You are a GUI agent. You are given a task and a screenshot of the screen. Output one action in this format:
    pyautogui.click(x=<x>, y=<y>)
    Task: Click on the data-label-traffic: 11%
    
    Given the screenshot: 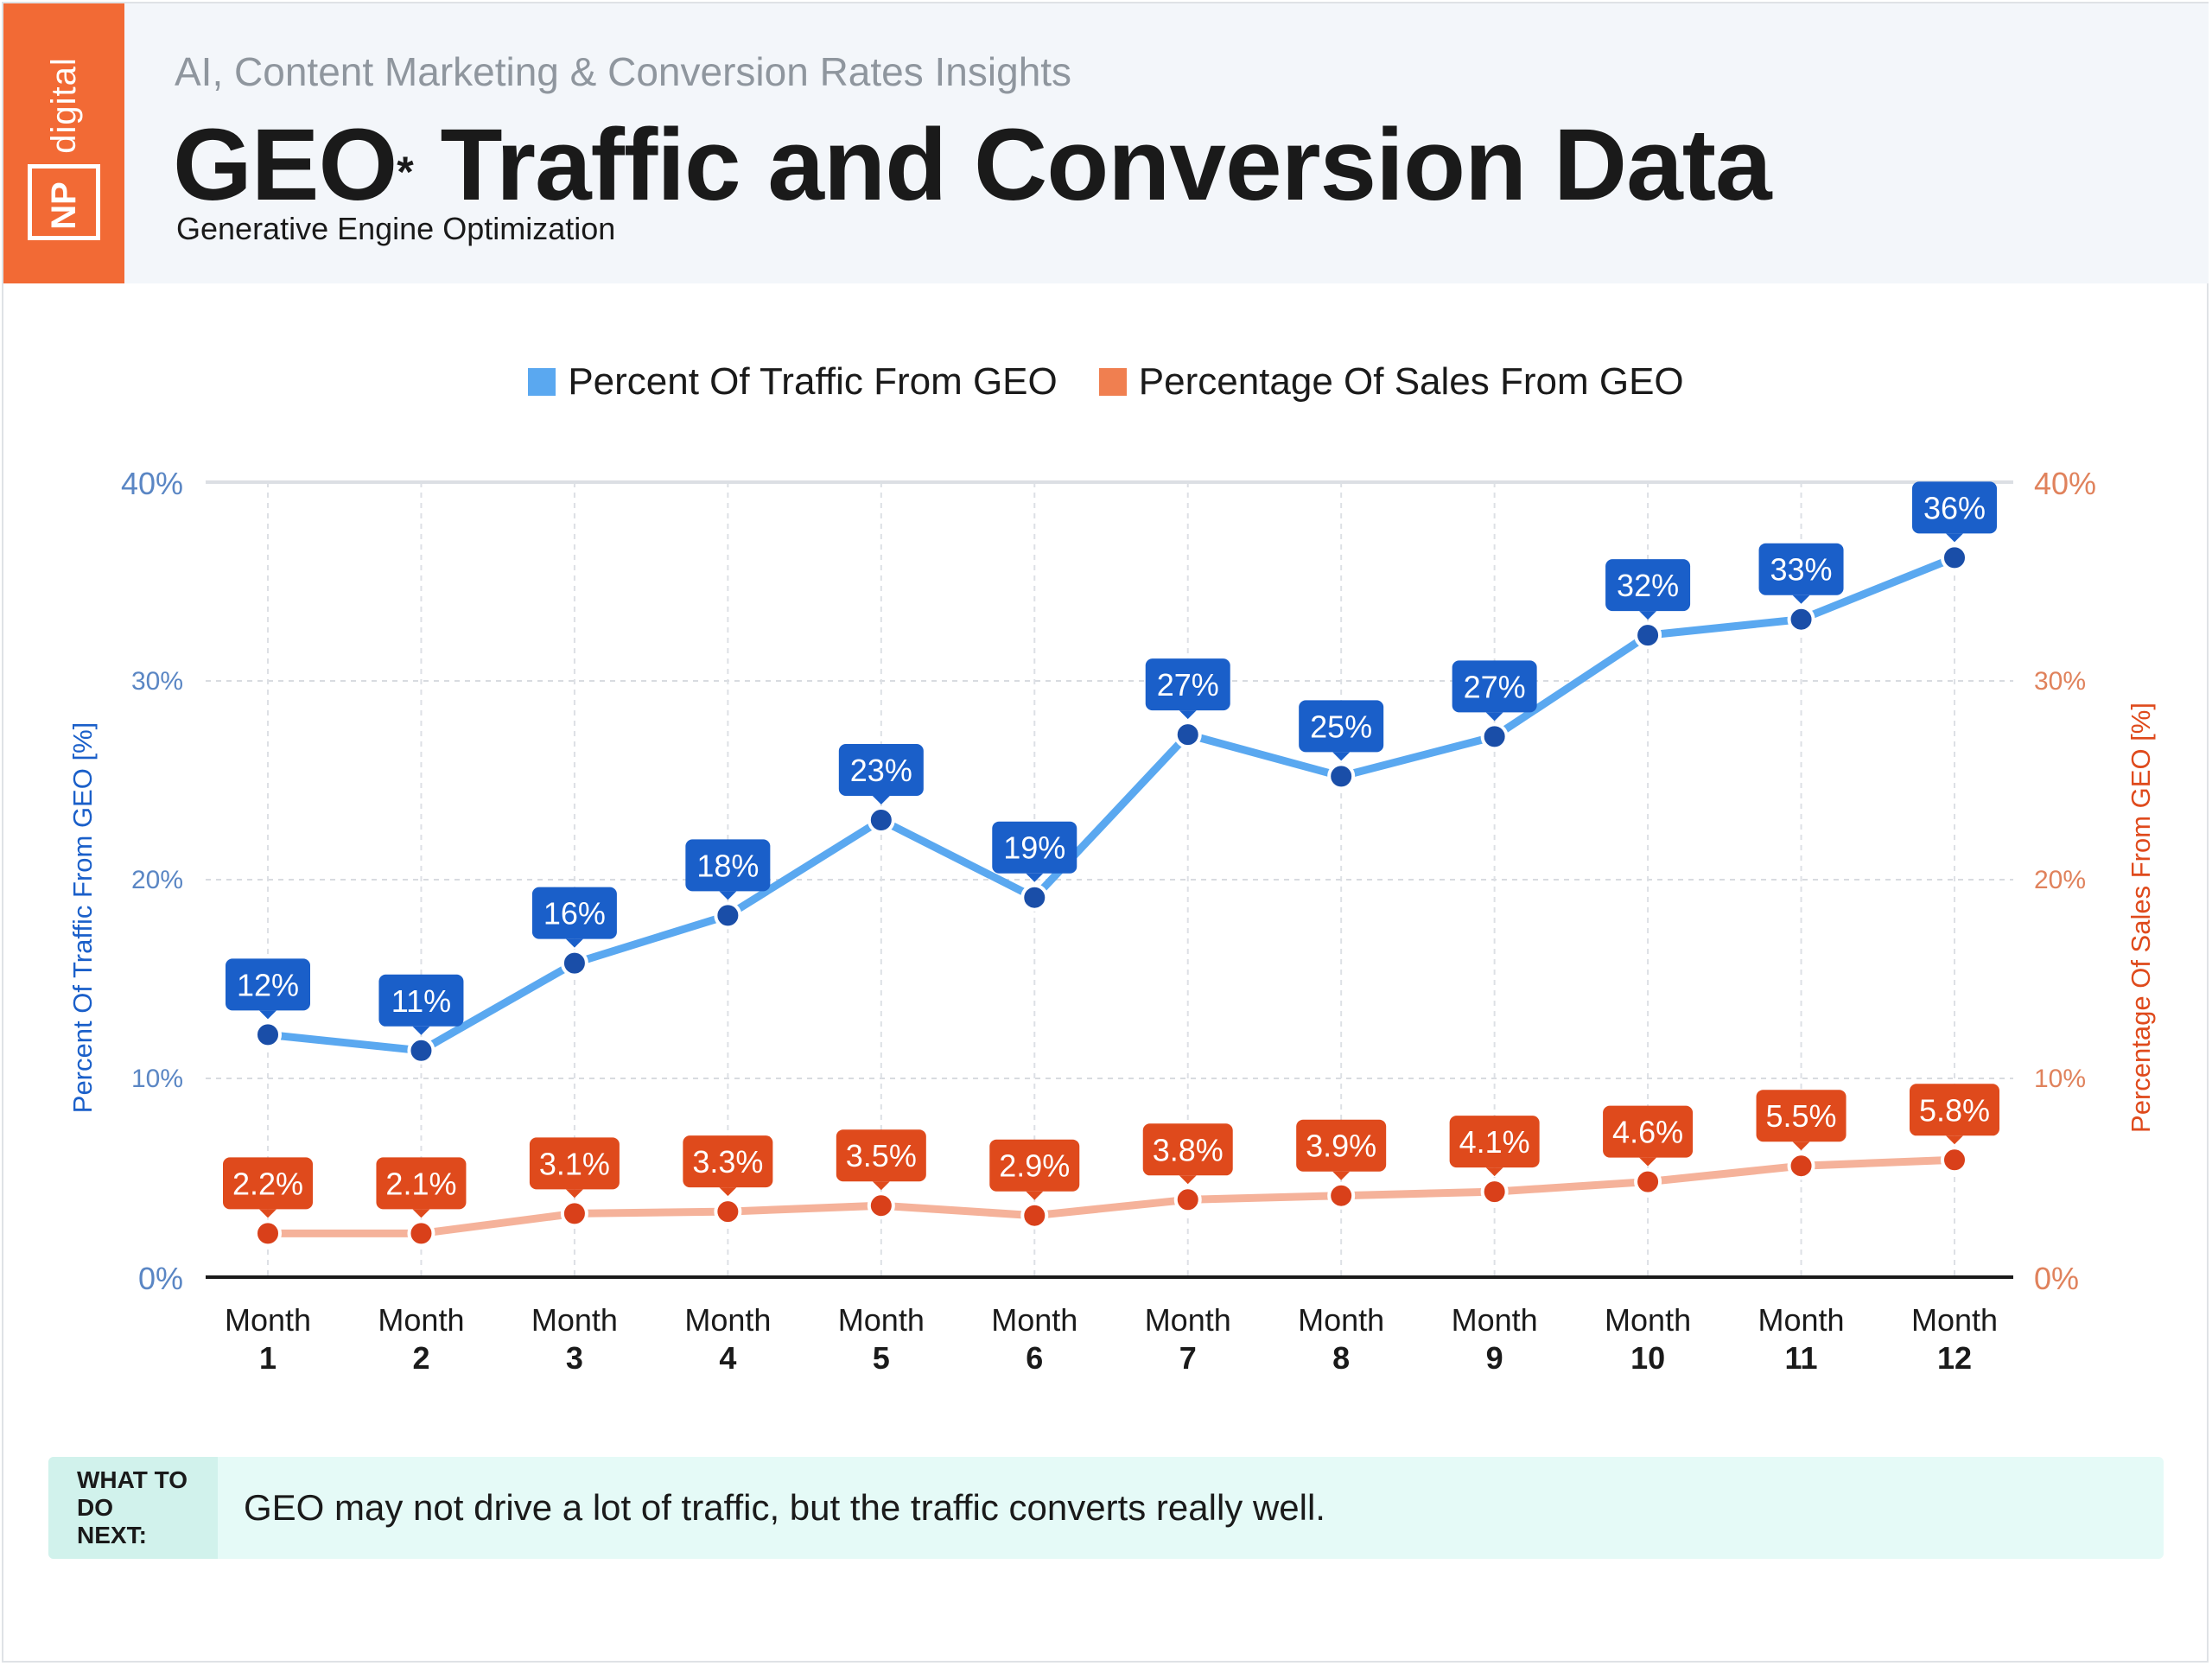 What is the action you would take?
    pyautogui.click(x=421, y=1001)
    